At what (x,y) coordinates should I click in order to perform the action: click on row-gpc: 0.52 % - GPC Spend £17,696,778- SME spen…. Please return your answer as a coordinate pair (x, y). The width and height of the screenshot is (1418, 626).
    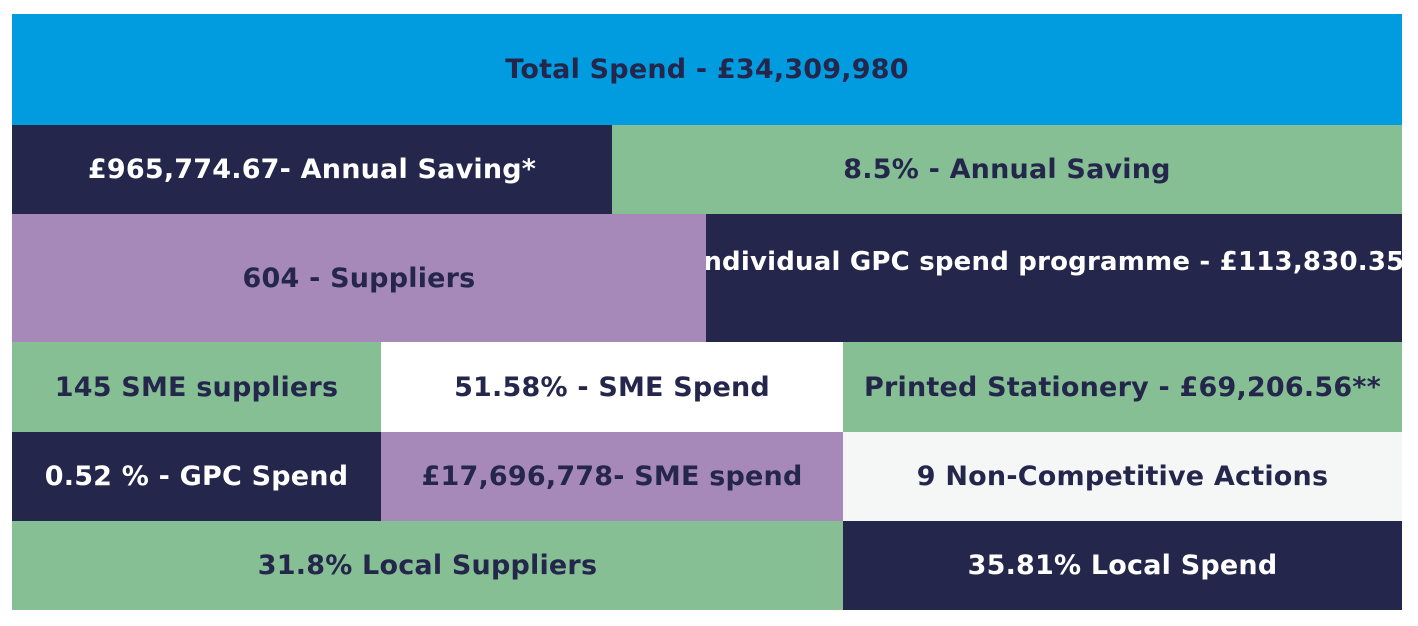
    Looking at the image, I should click on (707, 476).